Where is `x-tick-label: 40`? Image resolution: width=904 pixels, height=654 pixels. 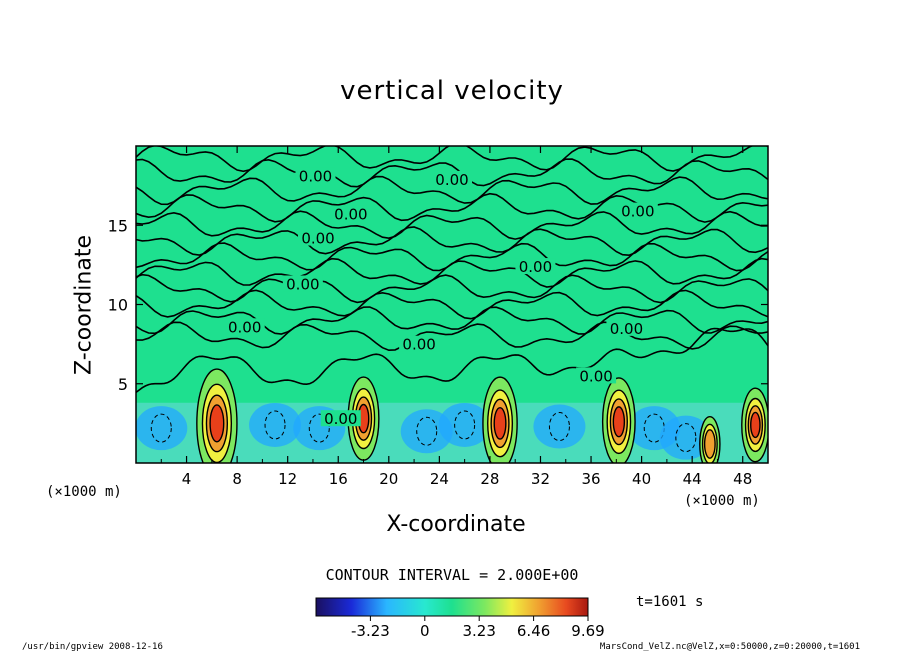
x-tick-label: 40 is located at coordinates (641, 479).